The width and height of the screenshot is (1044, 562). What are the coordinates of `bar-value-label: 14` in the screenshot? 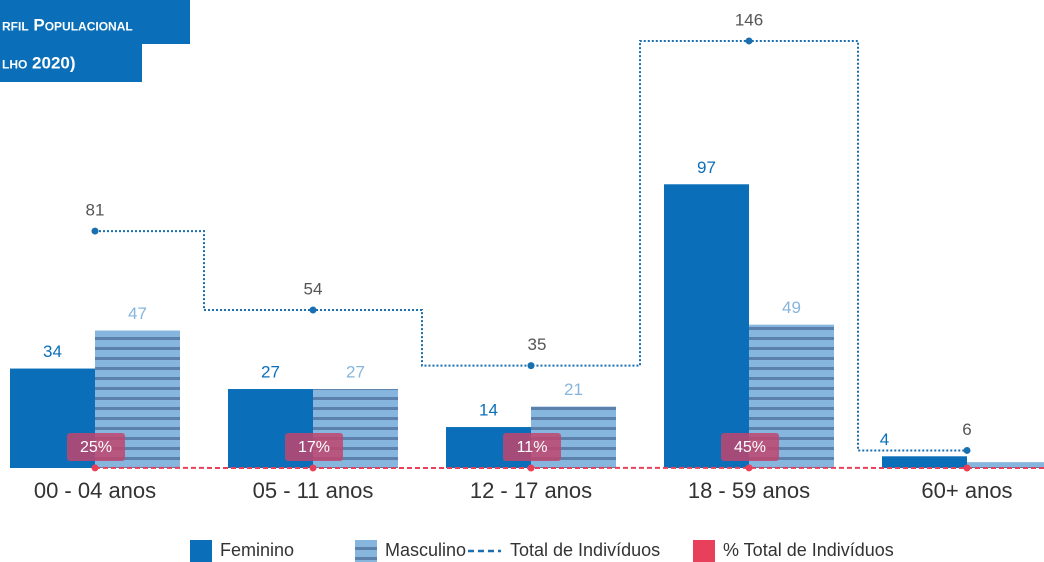 It's located at (488, 410).